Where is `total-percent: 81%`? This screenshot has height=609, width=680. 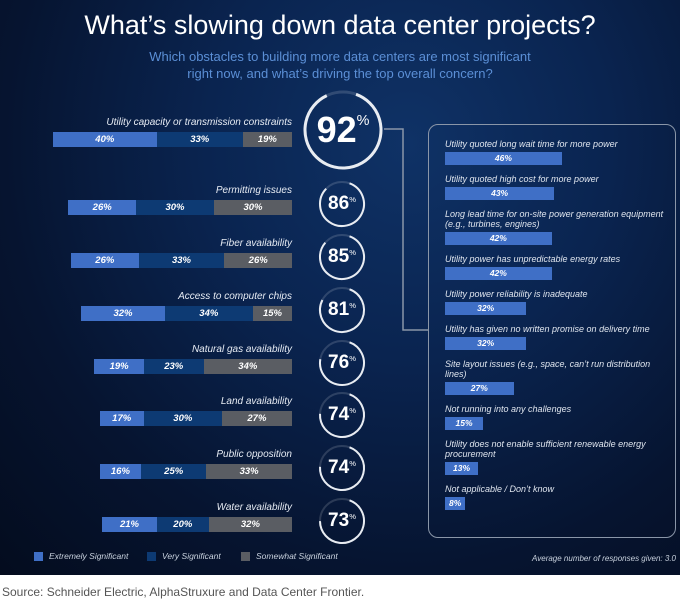 total-percent: 81% is located at coordinates (342, 309).